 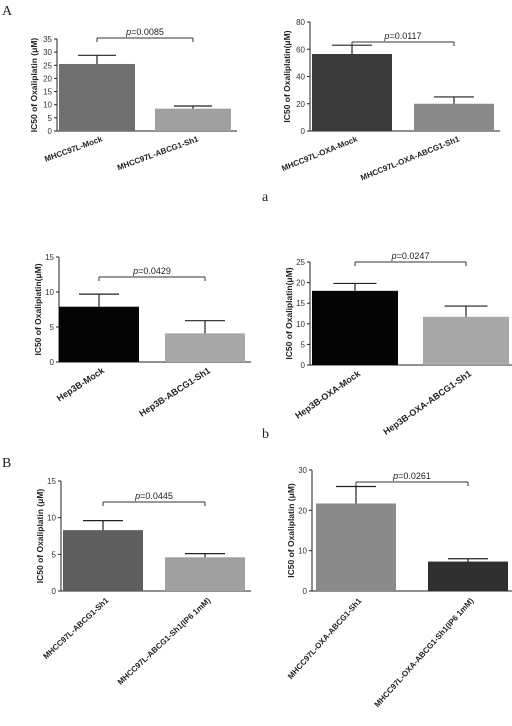 What do you see at coordinates (81, 384) in the screenshot?
I see `category-label: Hep3B-Mock` at bounding box center [81, 384].